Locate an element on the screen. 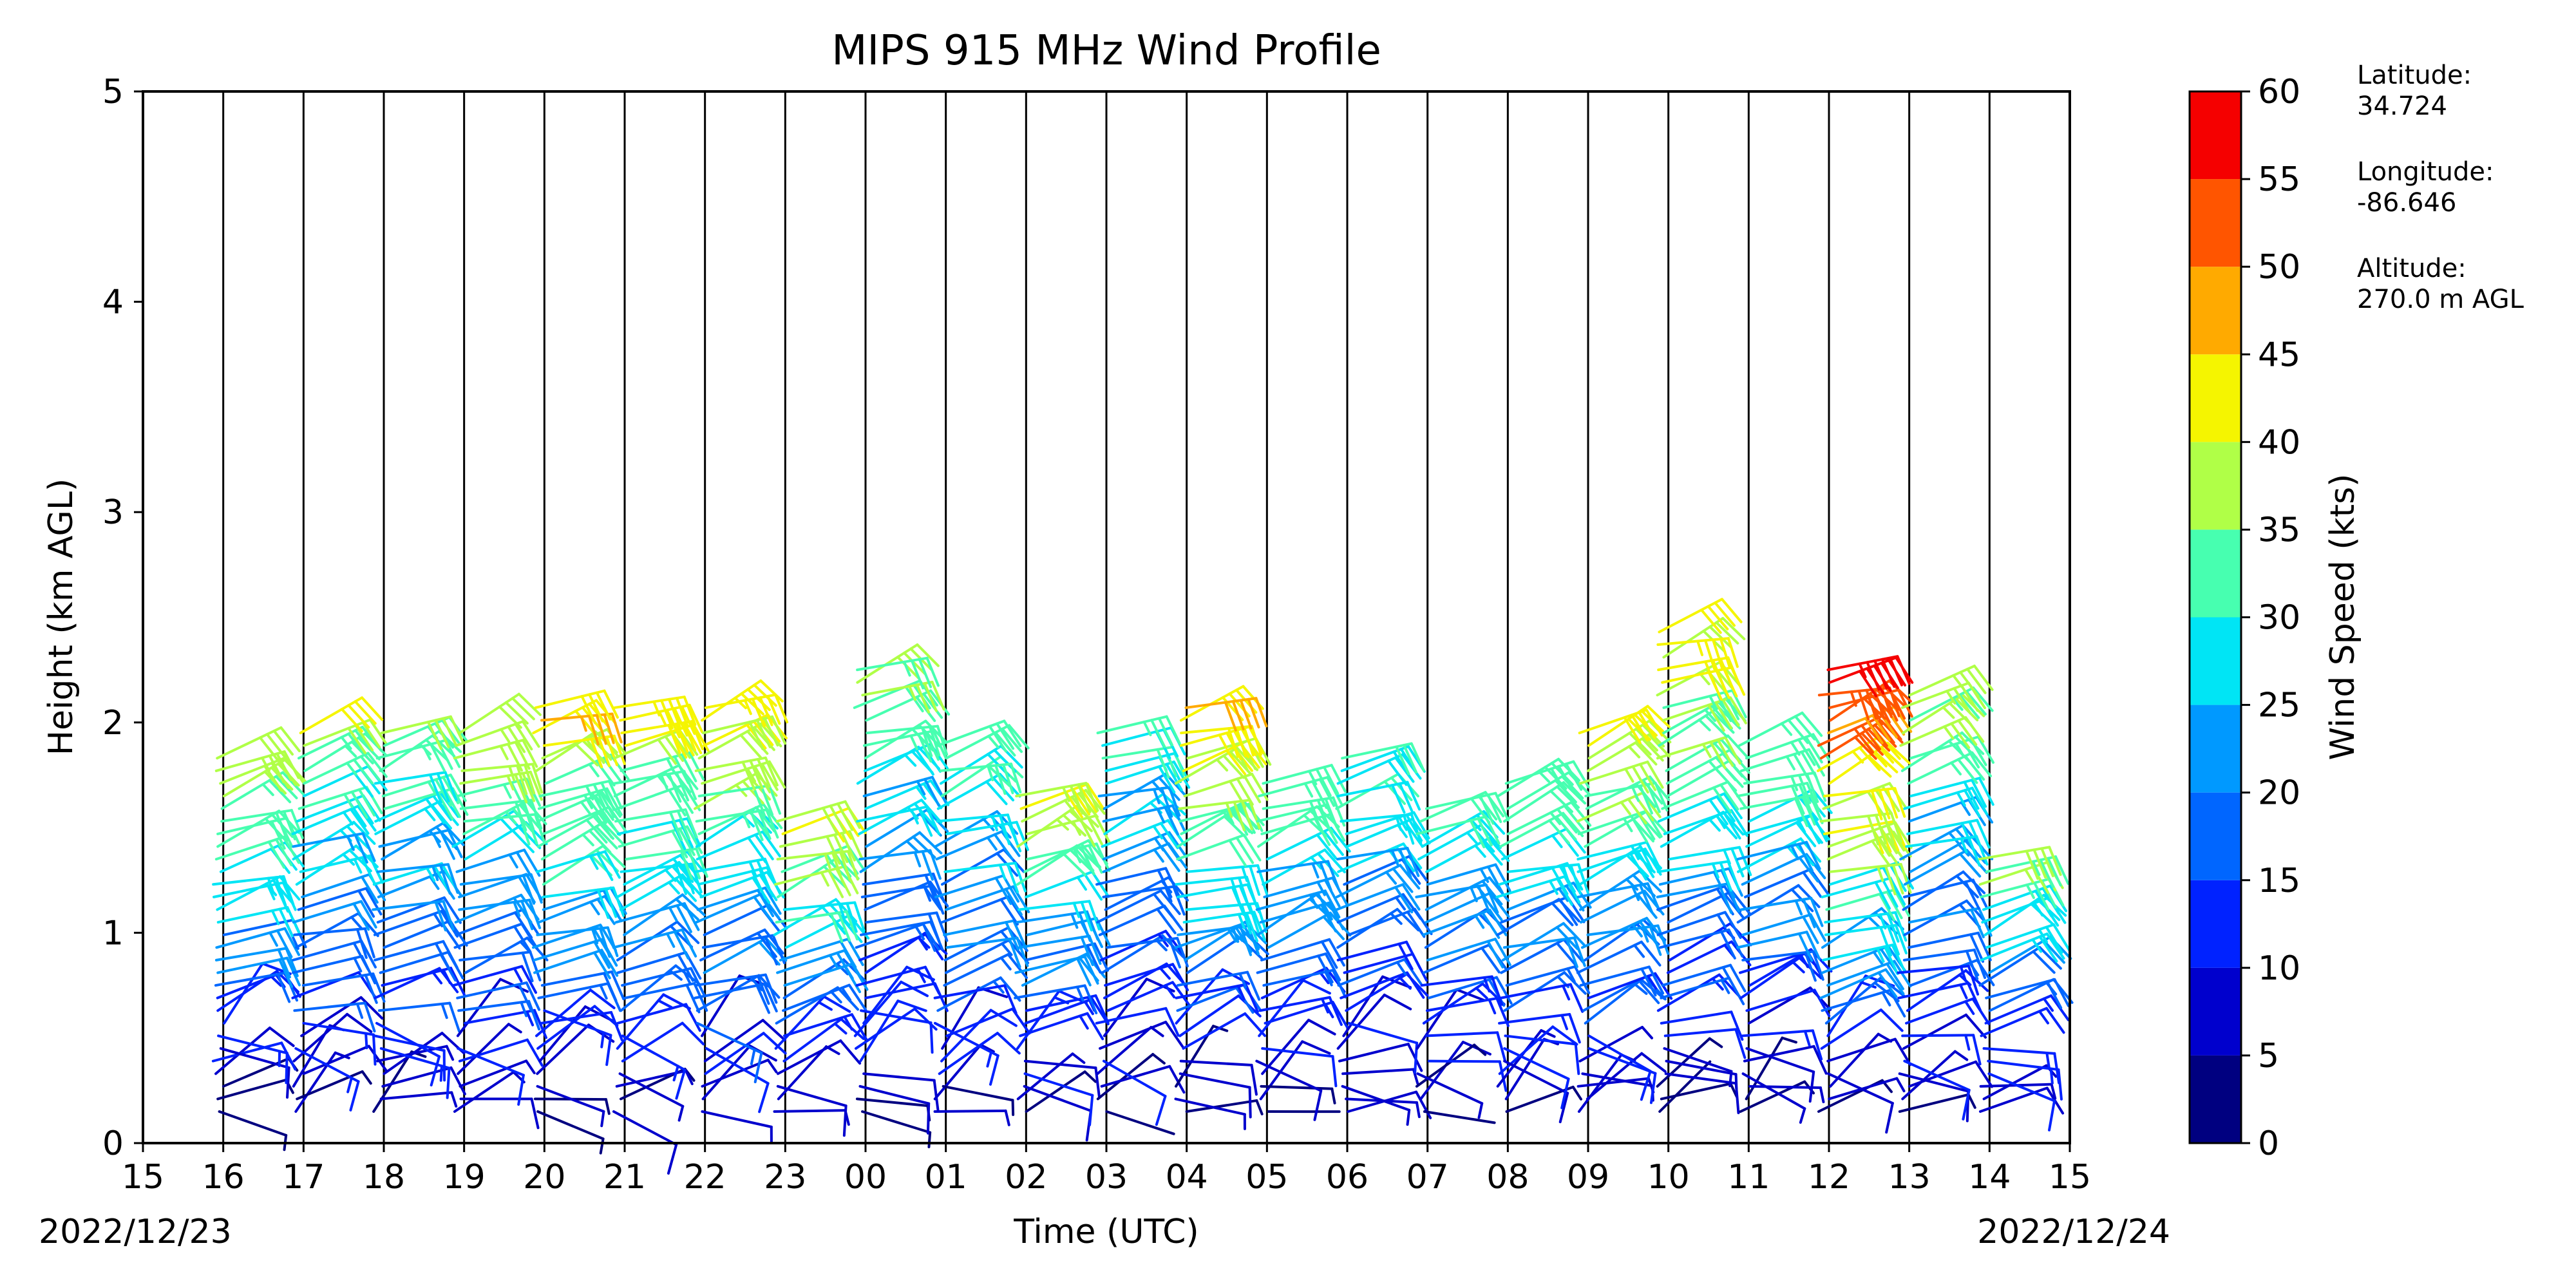 The width and height of the screenshot is (2576, 1288). station-info-value: 270.0 m AGL is located at coordinates (2440, 299).